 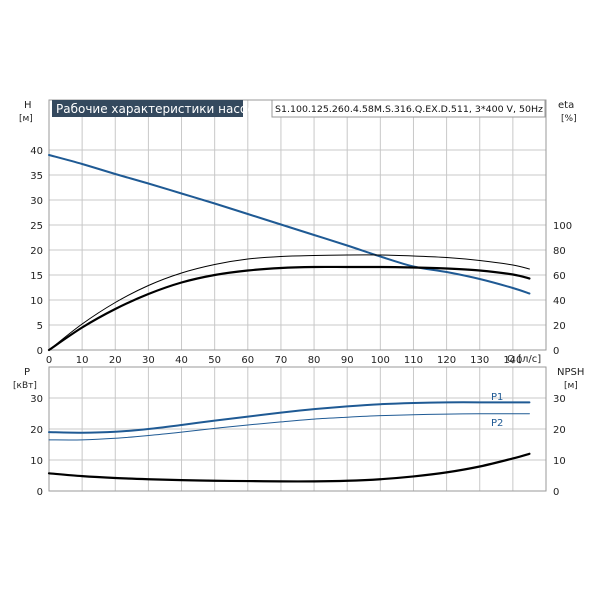 I want to click on x-axis-label: Q [л/с], so click(x=524, y=359).